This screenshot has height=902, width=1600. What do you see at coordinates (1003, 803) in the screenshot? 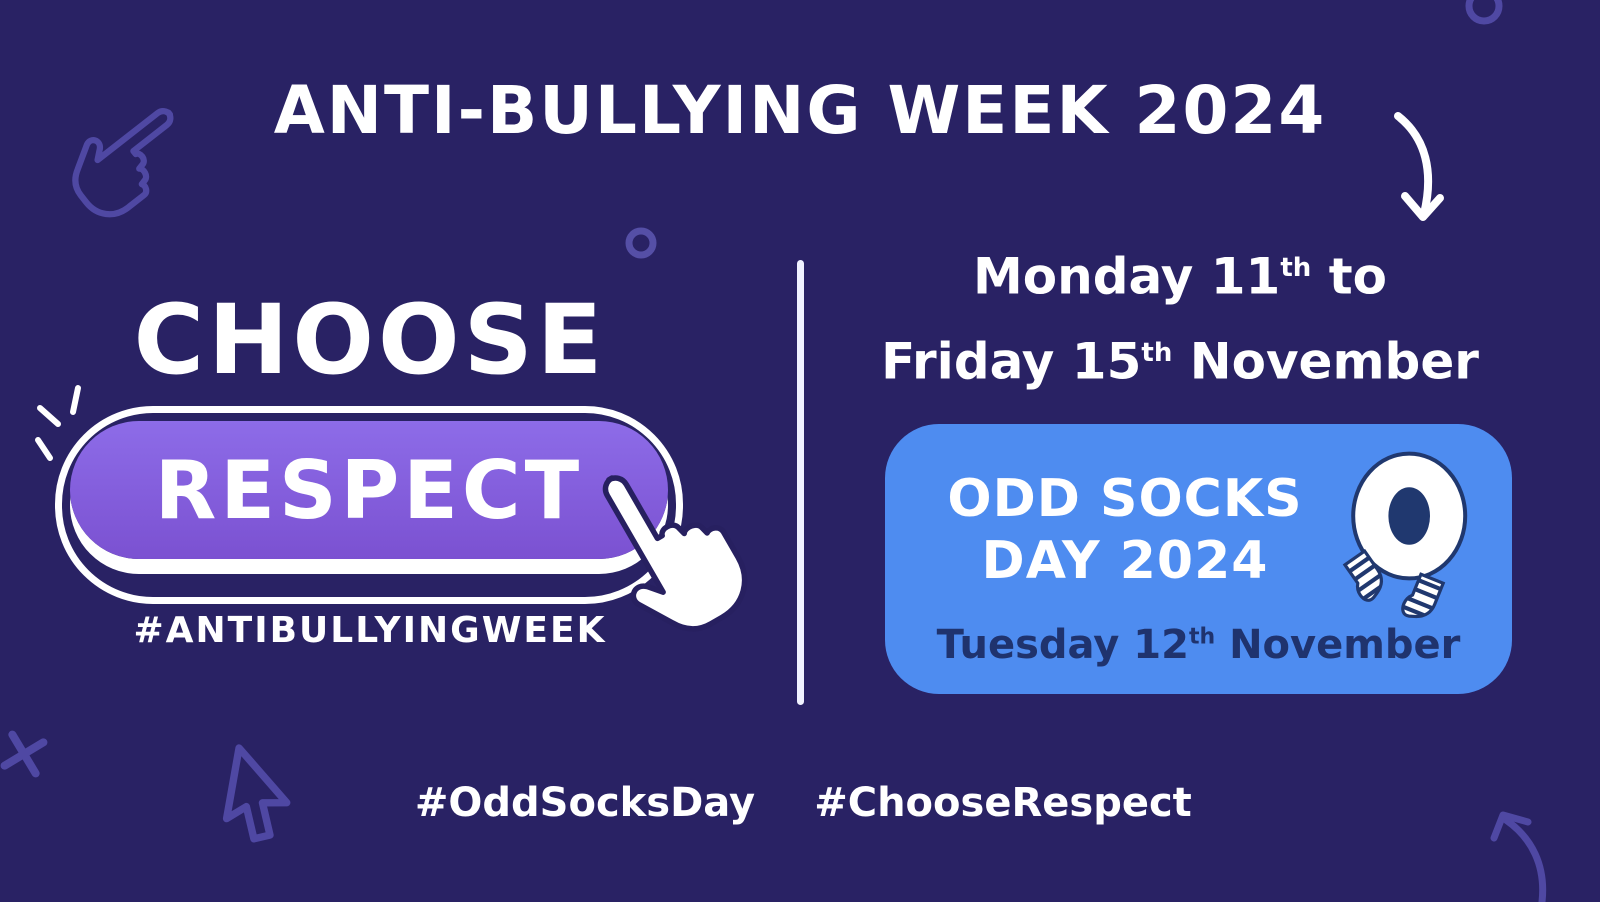
I see `chooserespect-hashtag: #ChooseRespect` at bounding box center [1003, 803].